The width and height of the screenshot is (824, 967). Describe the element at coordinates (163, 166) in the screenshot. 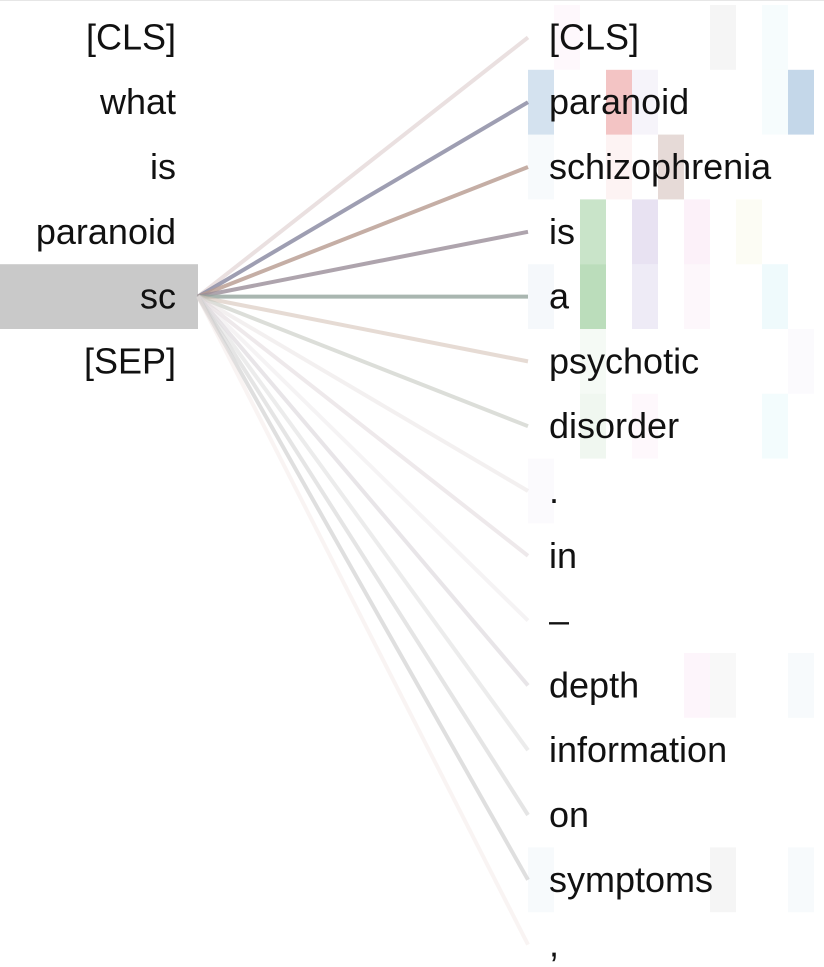

I see `left-token: is` at that location.